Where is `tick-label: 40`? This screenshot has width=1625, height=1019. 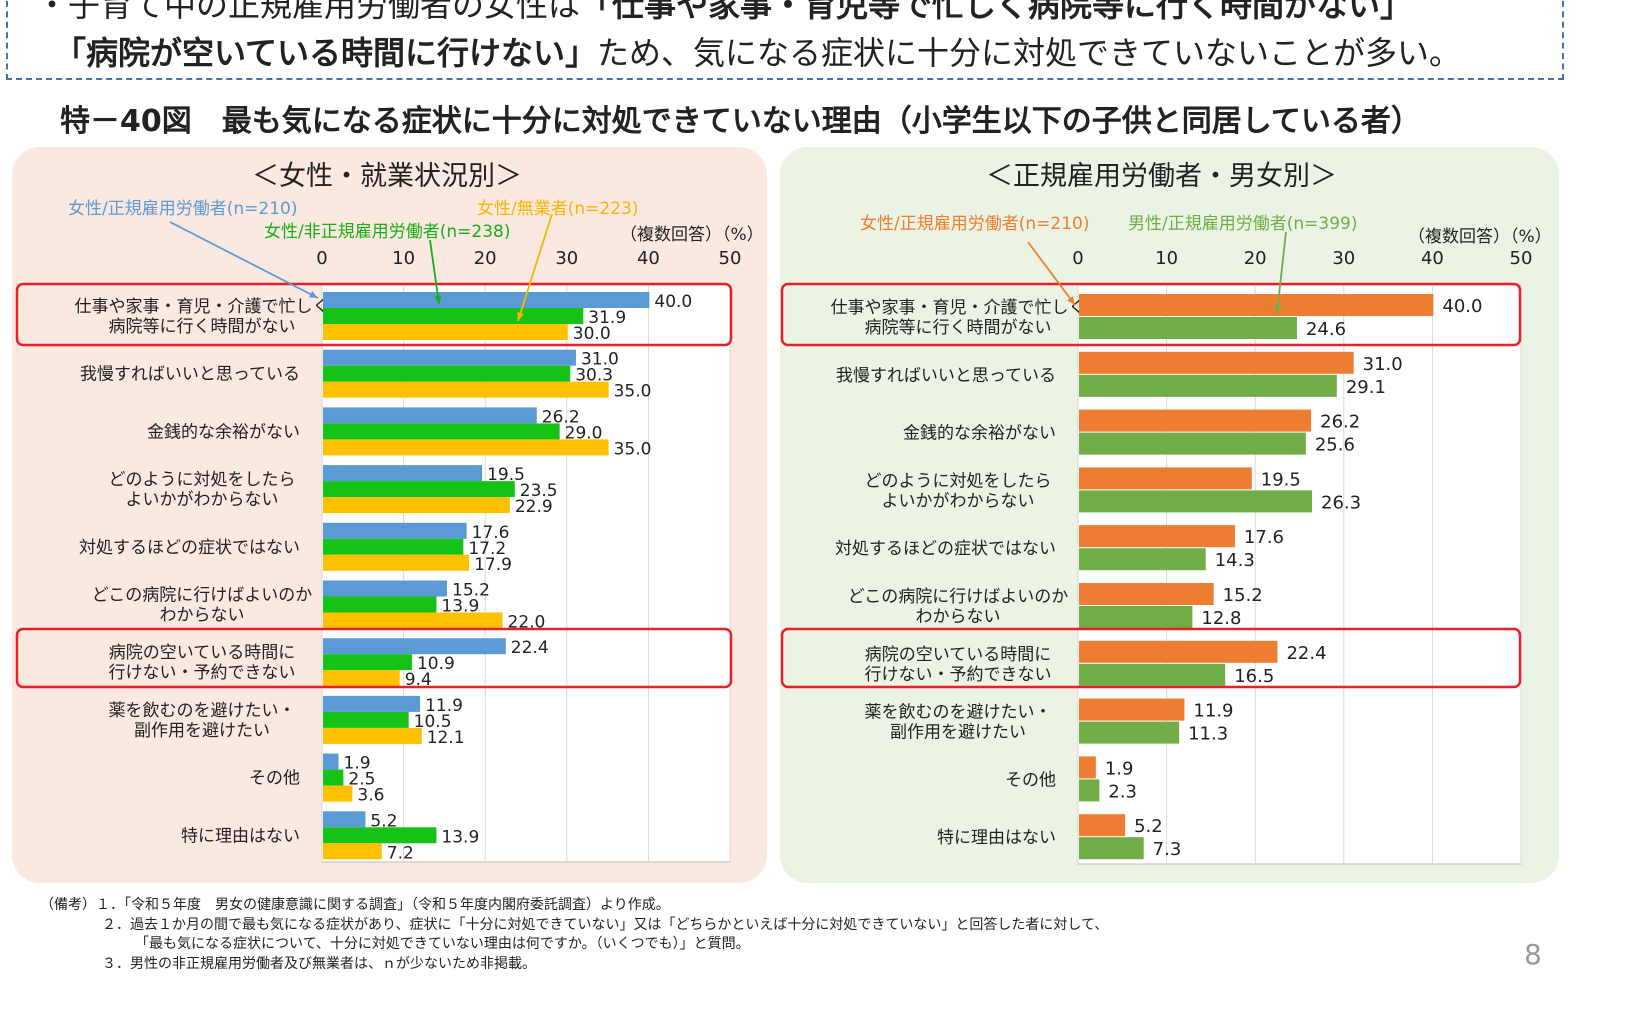 tick-label: 40 is located at coordinates (648, 258).